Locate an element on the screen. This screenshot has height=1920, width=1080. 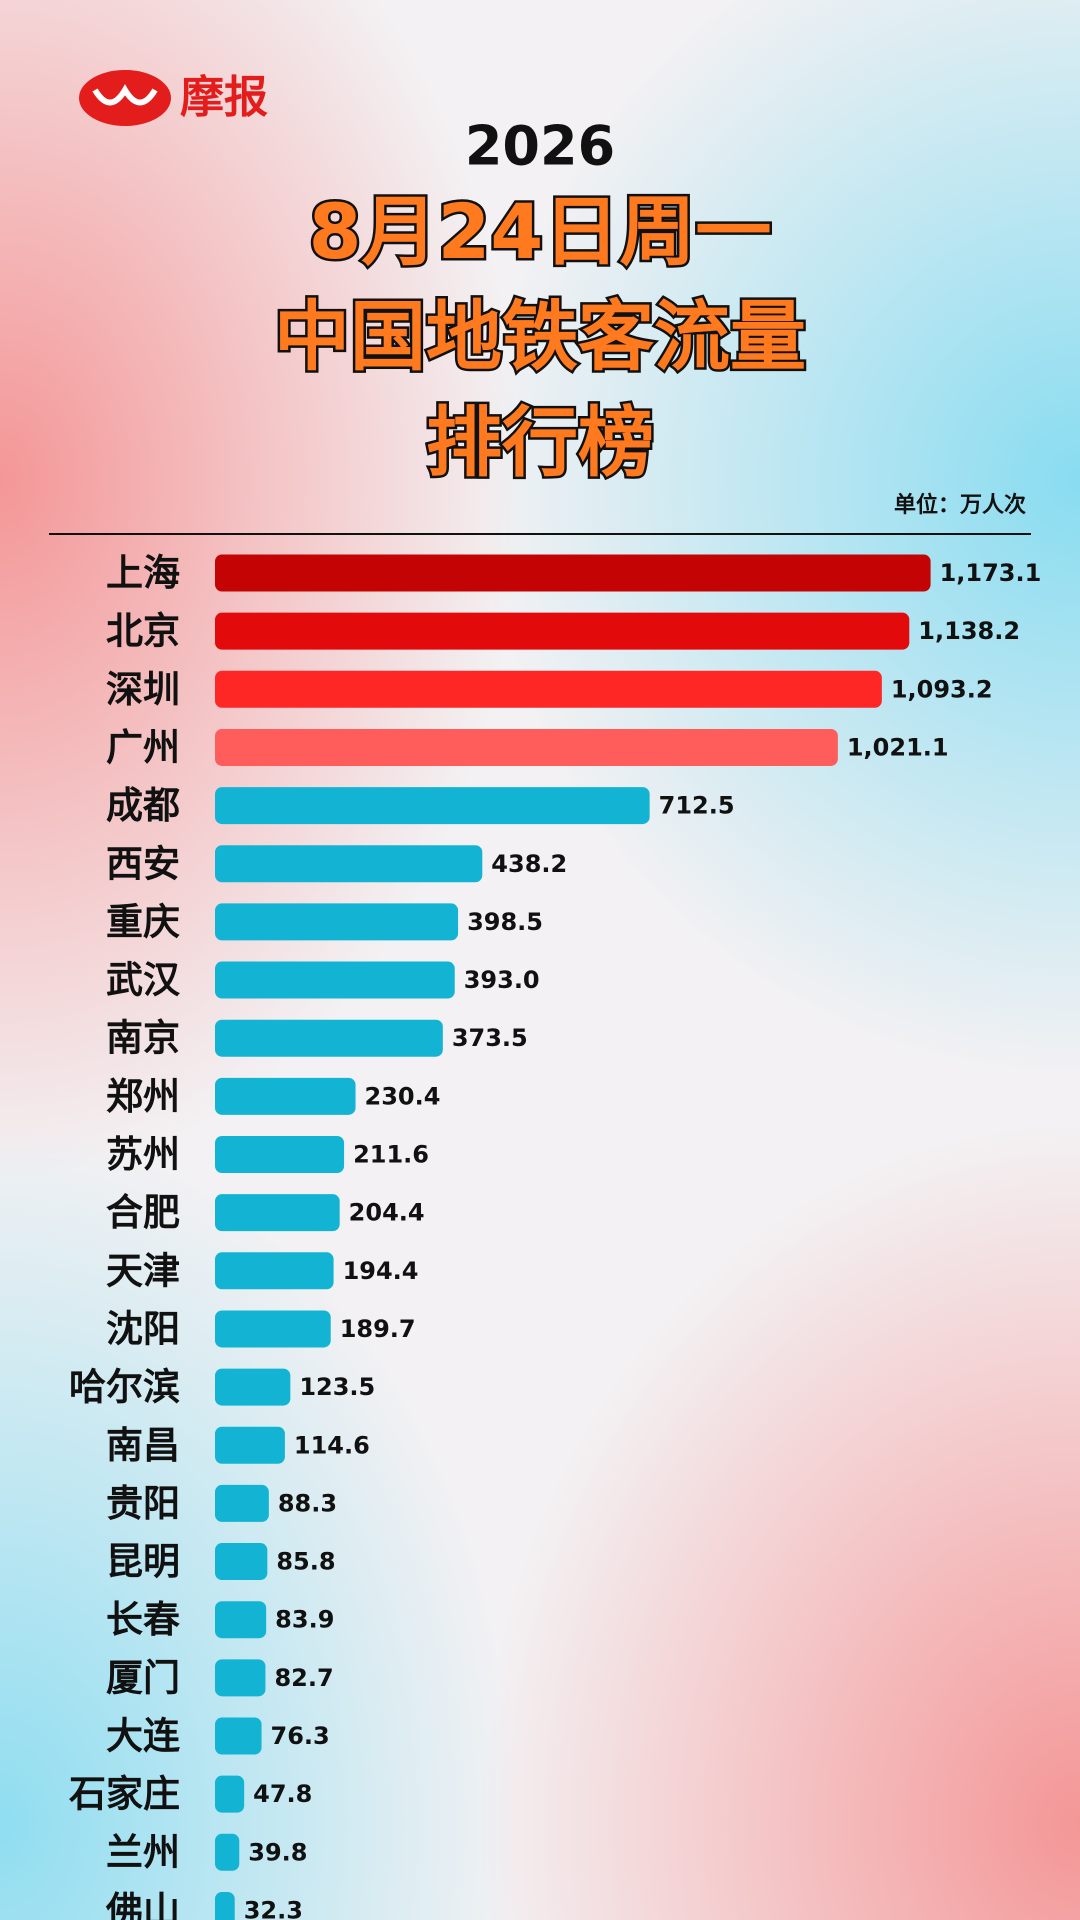
value-label: 39.8 is located at coordinates (277, 1852).